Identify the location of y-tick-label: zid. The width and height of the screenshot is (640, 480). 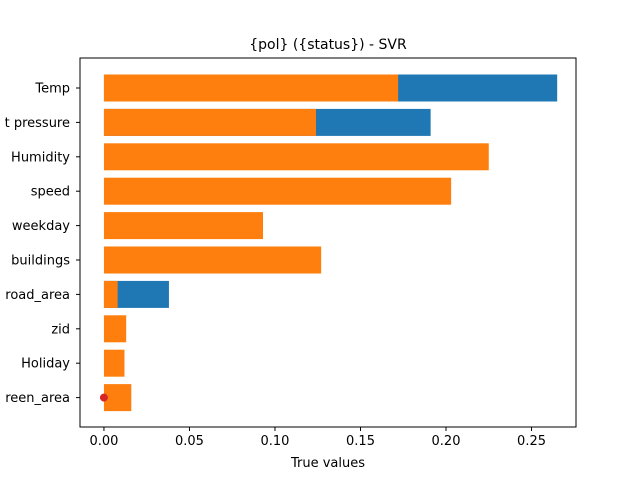
(60, 329).